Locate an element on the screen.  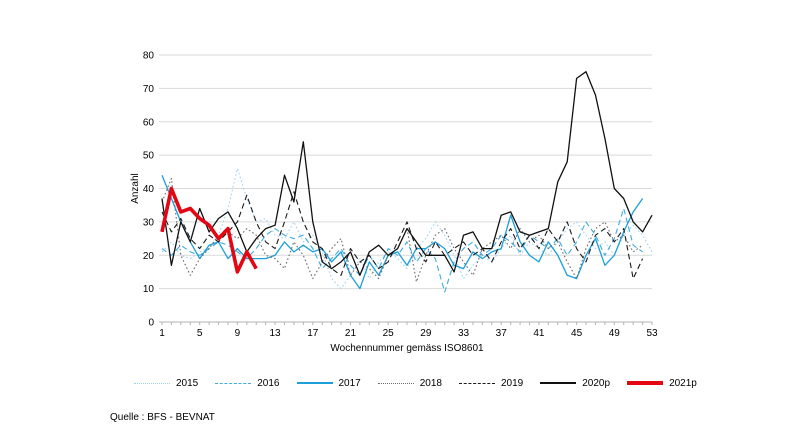
y-tick-label: 40 is located at coordinates (149, 189).